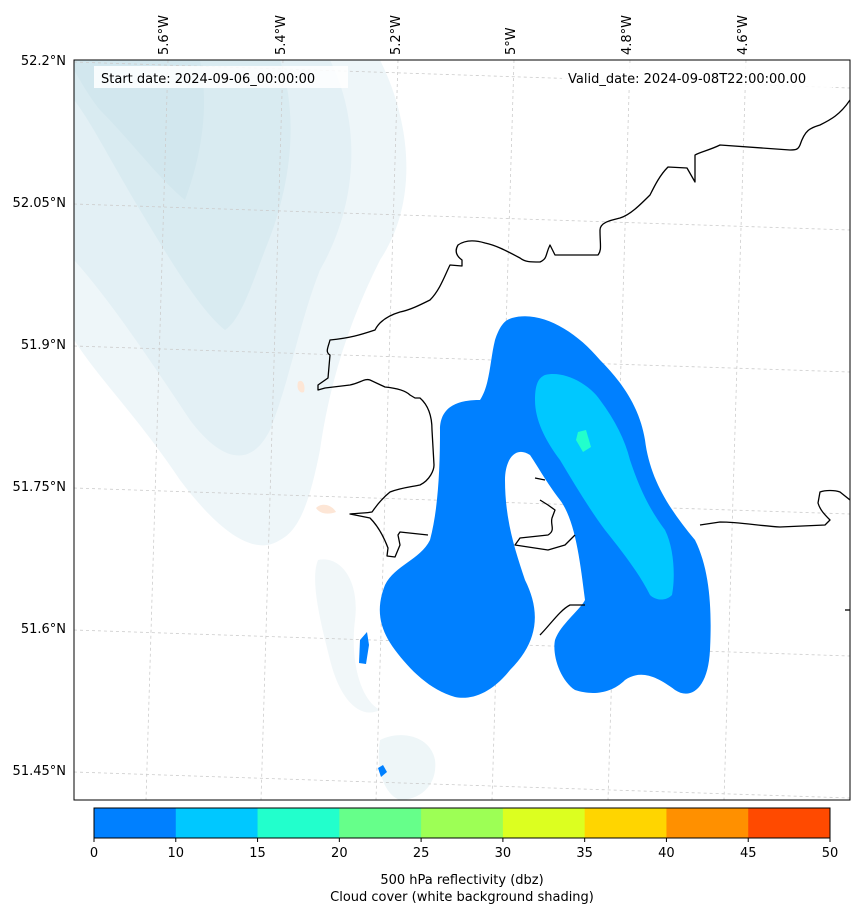 The width and height of the screenshot is (859, 914). I want to click on lat-label: 51.75°N, so click(39, 487).